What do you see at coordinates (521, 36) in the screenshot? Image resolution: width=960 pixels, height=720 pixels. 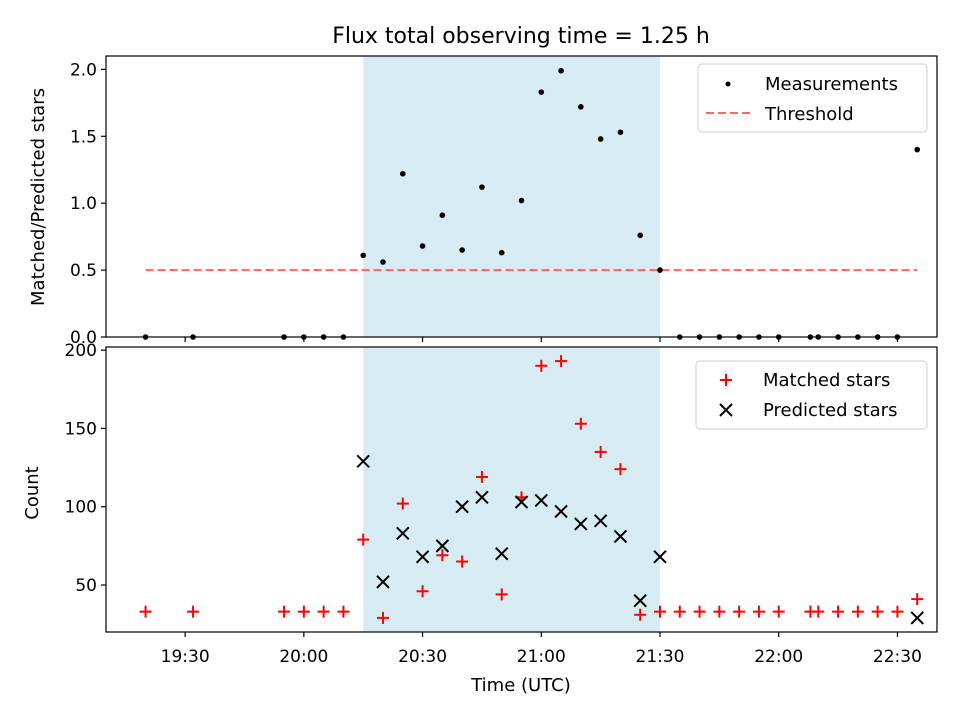 I see `chart-title: Flux total observing time = 1.25 h` at bounding box center [521, 36].